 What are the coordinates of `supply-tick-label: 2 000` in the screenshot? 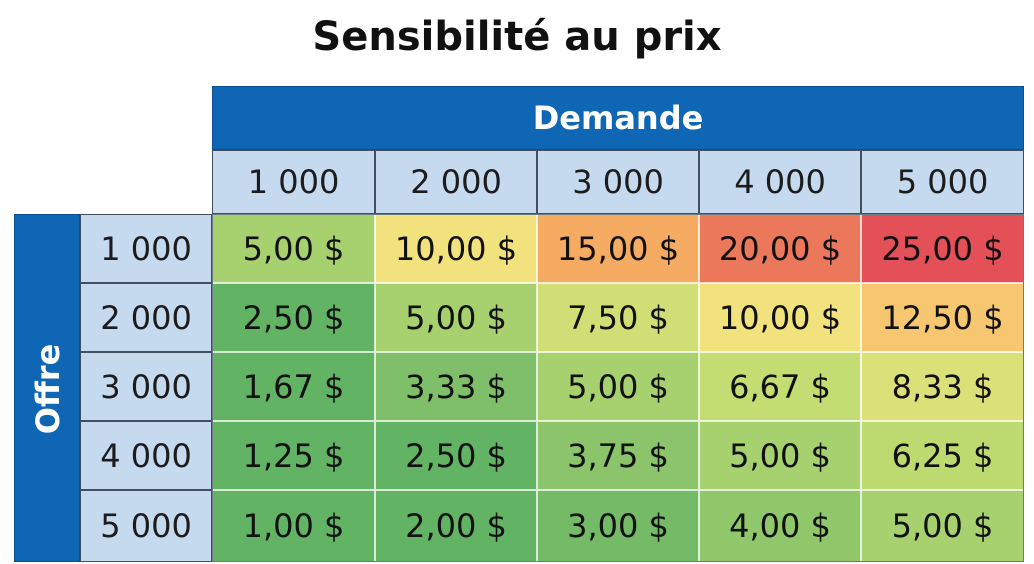 It's located at (146, 317).